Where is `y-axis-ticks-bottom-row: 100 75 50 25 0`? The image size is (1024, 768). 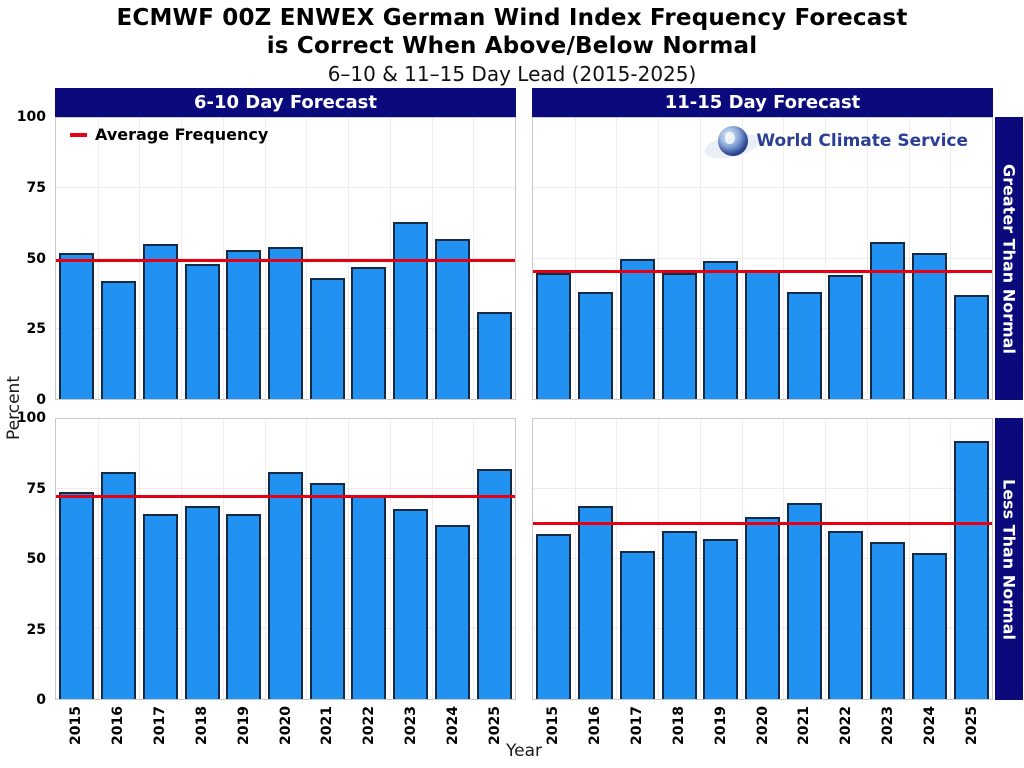 y-axis-ticks-bottom-row: 100 75 50 25 0 is located at coordinates (25, 559).